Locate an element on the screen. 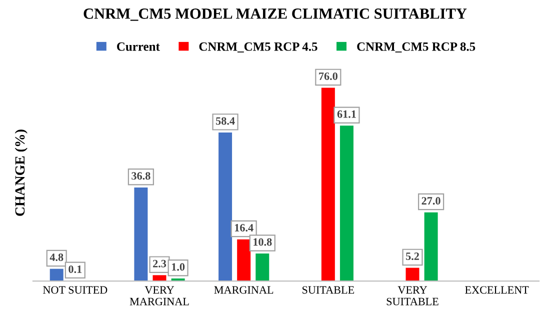 This screenshot has width=550, height=323. x-tick-label: EXCELLENT is located at coordinates (497, 290).